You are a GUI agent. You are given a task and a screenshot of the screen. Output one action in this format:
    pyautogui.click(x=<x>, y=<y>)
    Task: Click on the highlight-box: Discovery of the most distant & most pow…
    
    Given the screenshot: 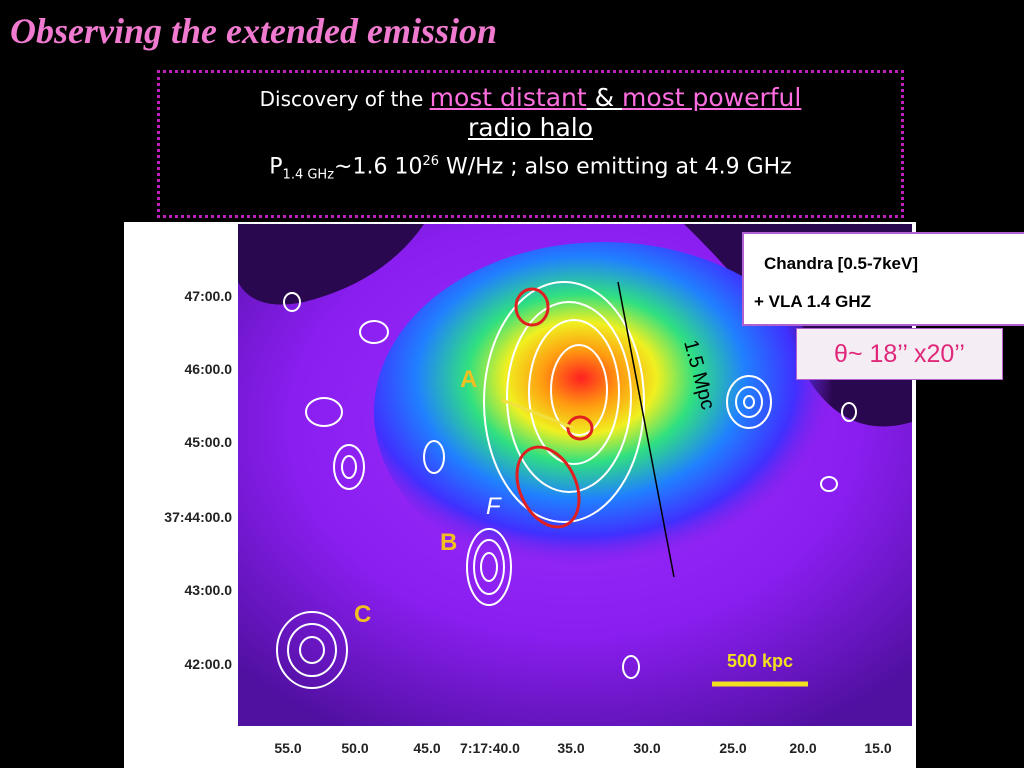 What is the action you would take?
    pyautogui.click(x=530, y=144)
    